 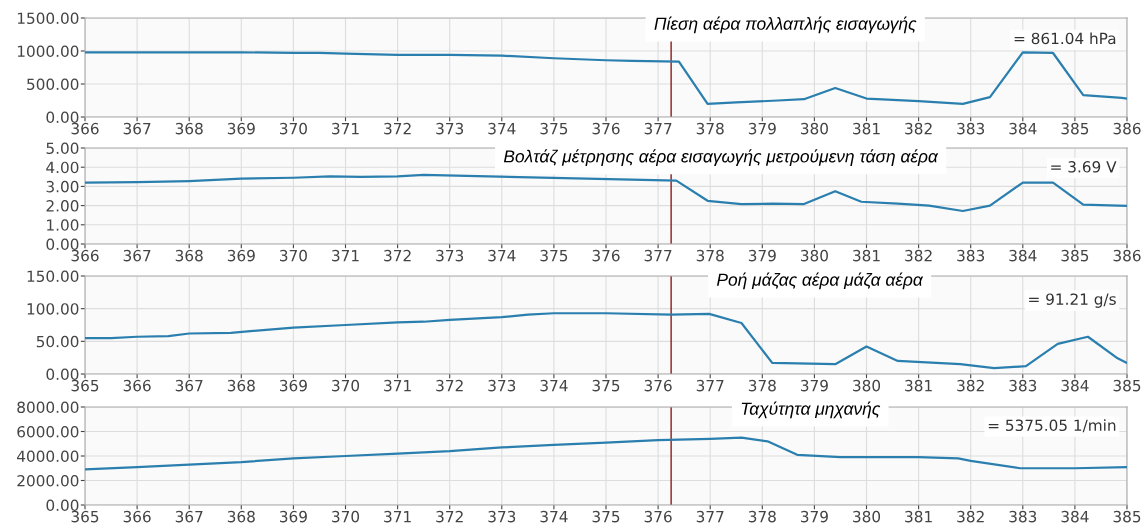 What do you see at coordinates (62, 206) in the screenshot?
I see `y-tick-label: 2.00` at bounding box center [62, 206].